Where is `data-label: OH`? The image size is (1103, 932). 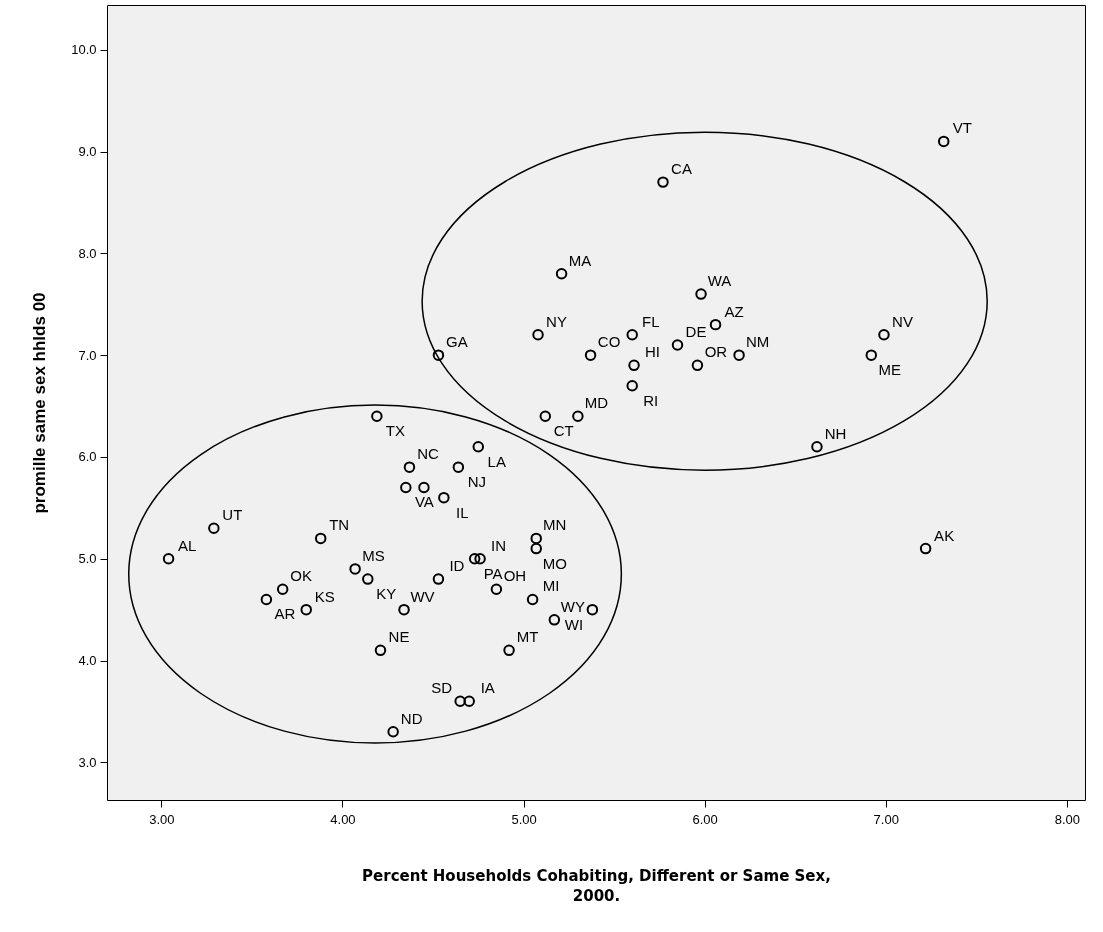 data-label: OH is located at coordinates (515, 576).